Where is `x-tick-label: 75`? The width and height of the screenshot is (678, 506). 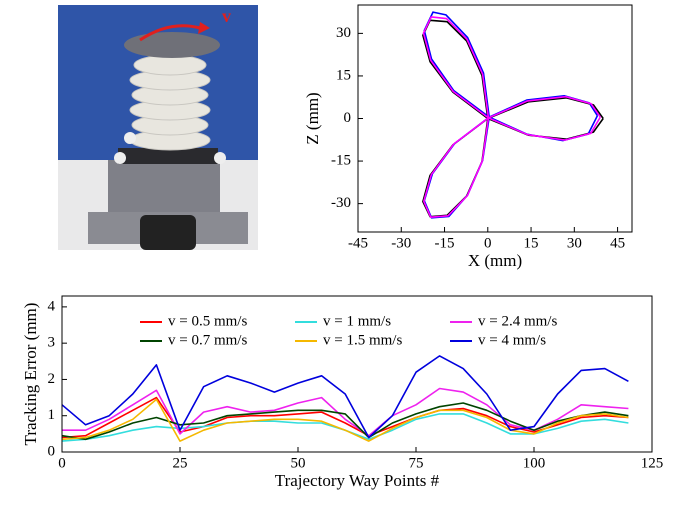 x-tick-label: 75 is located at coordinates (416, 463).